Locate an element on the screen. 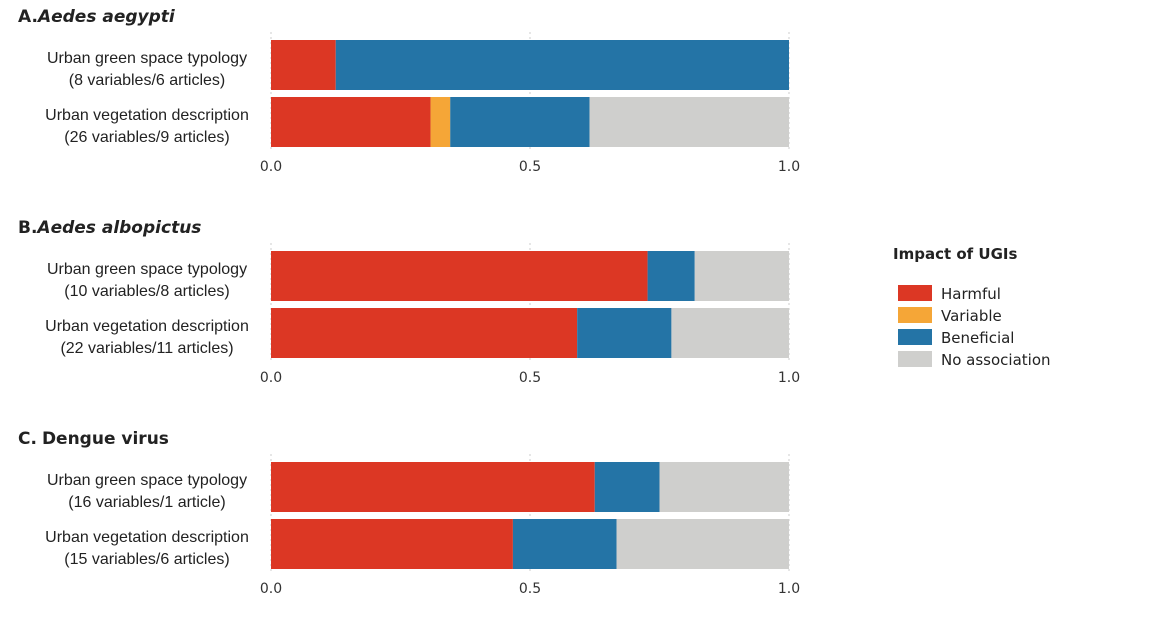 This screenshot has width=1175, height=631. panel-title: C. Dengue virus is located at coordinates (93, 439).